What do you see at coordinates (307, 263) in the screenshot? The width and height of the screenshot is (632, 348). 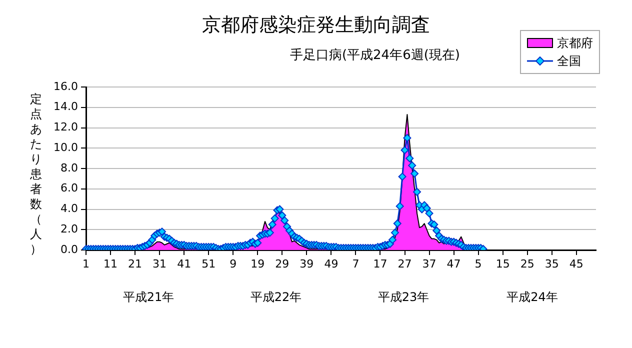 I see `x-tick-label: 39` at bounding box center [307, 263].